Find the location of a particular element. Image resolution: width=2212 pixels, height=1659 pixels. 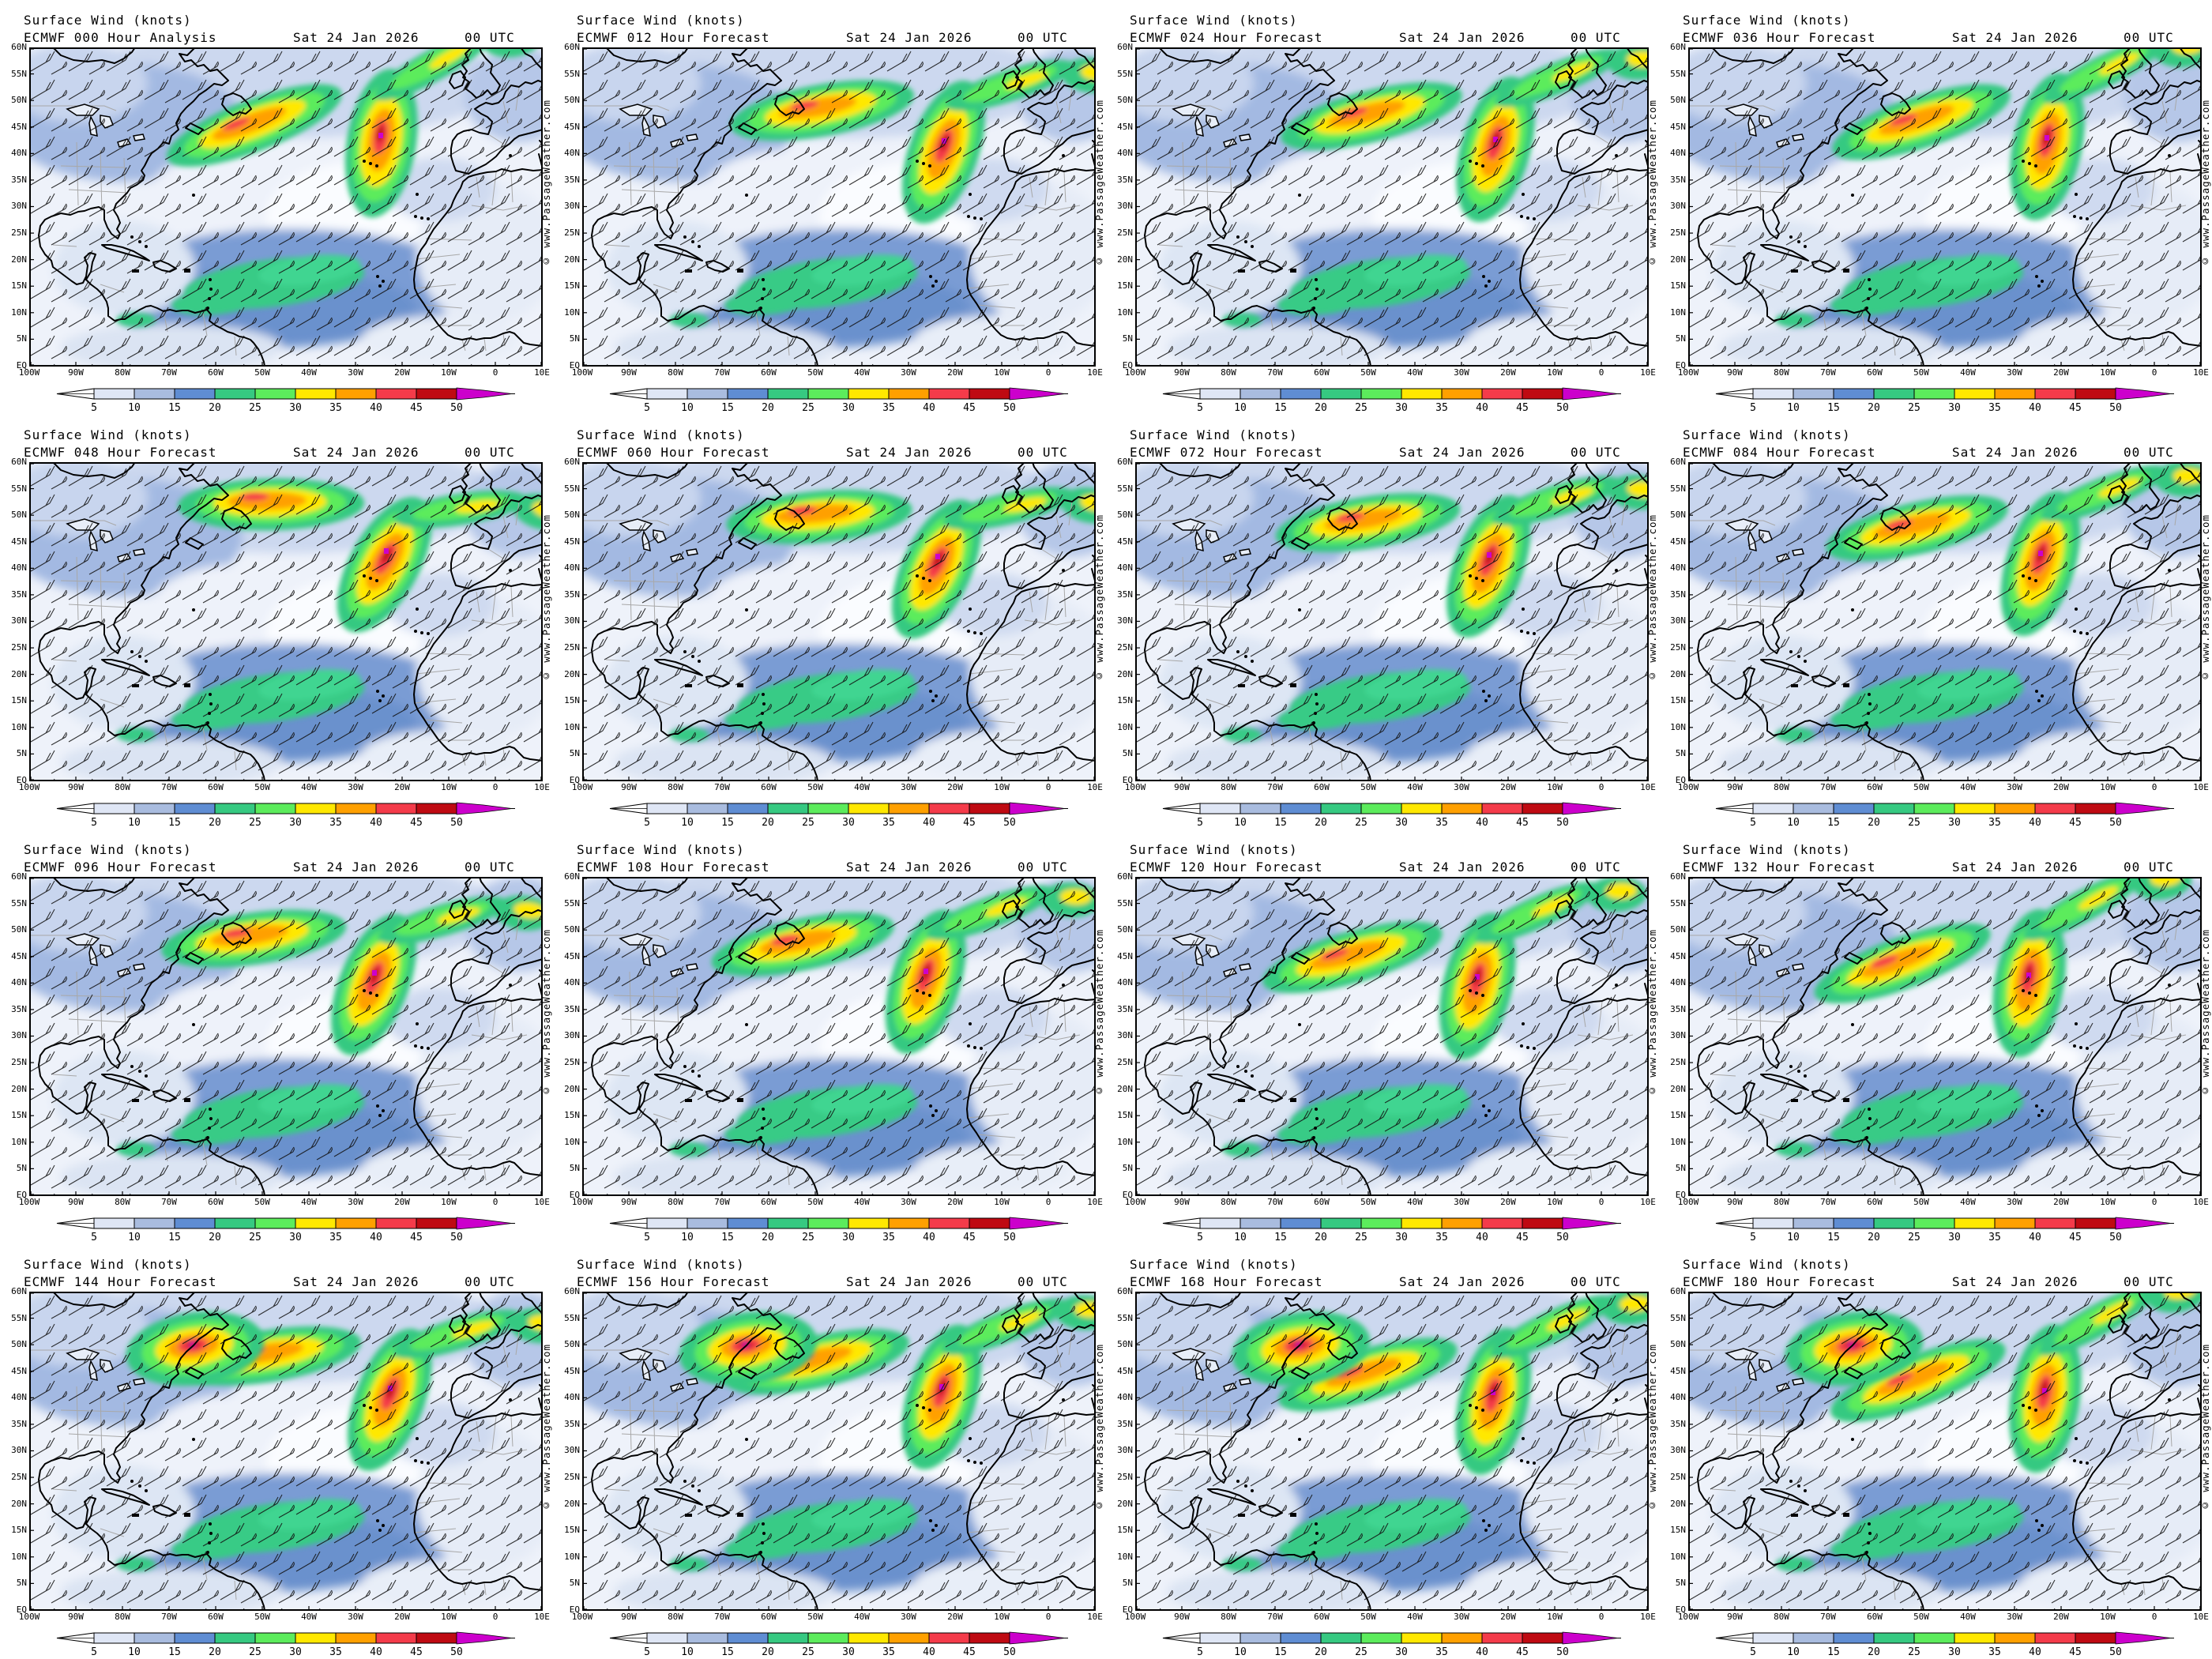

panel-variable-title: Surface Wind (knots) is located at coordinates (108, 1265).